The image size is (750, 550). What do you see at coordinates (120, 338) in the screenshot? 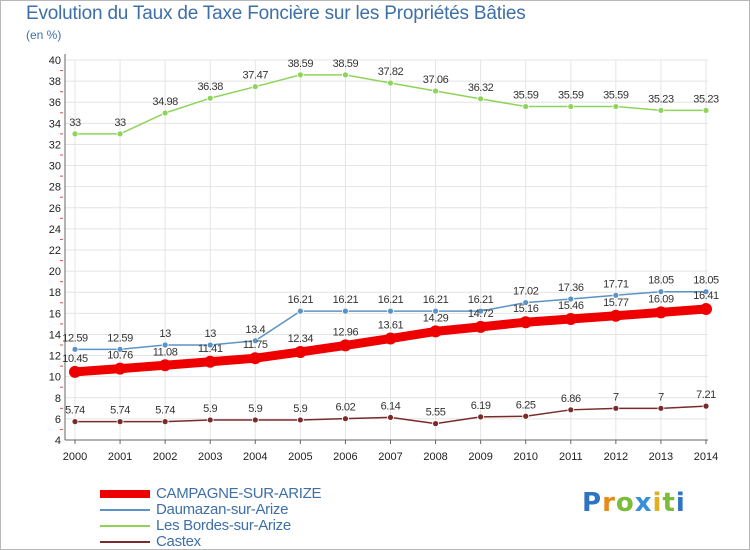
I see `data-label-daumazan-sur-arize: 12.59` at bounding box center [120, 338].